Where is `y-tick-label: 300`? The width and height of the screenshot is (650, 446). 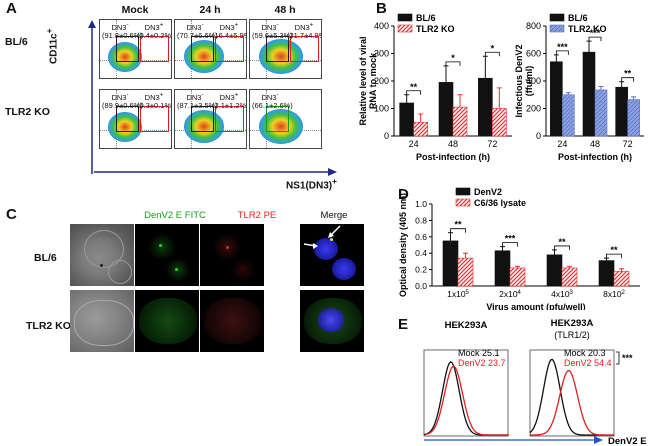
y-tick-label: 300 is located at coordinates (381, 54).